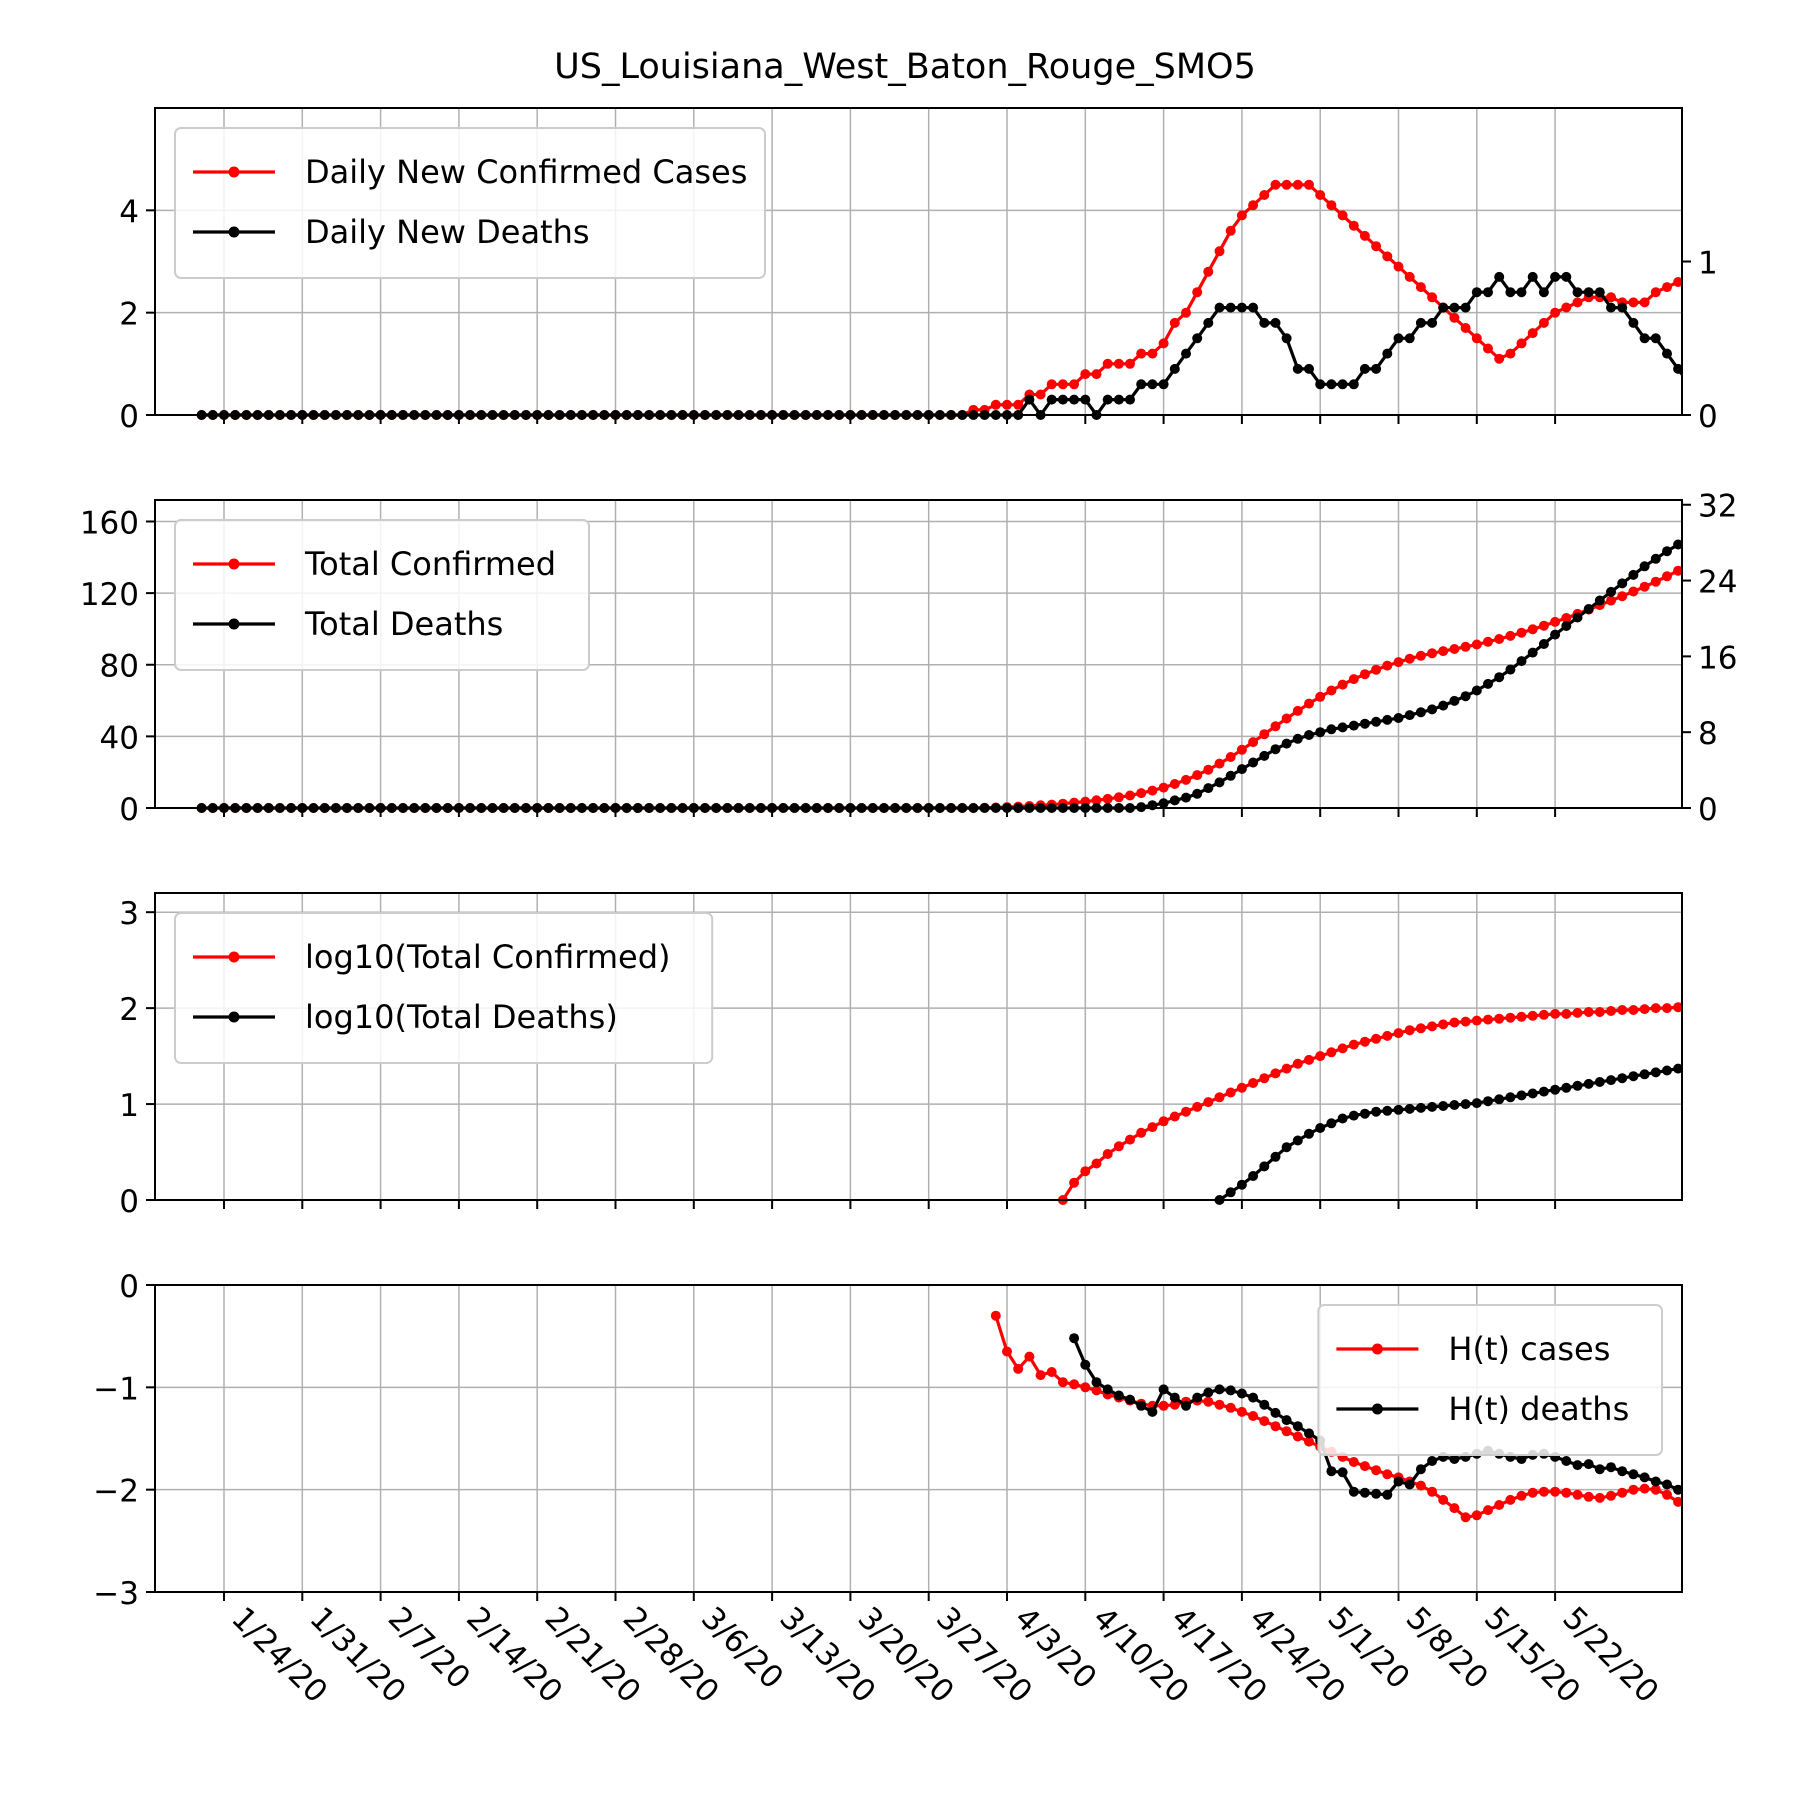  What do you see at coordinates (1450, 1134) in the screenshot?
I see `series-line-log10-total-deaths` at bounding box center [1450, 1134].